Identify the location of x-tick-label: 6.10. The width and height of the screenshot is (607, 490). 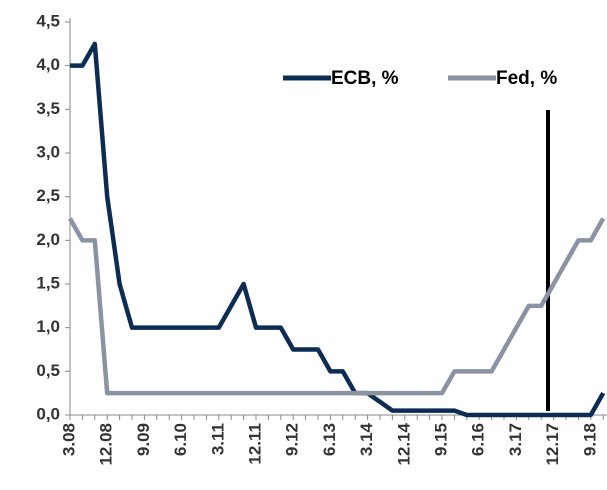
(180, 439).